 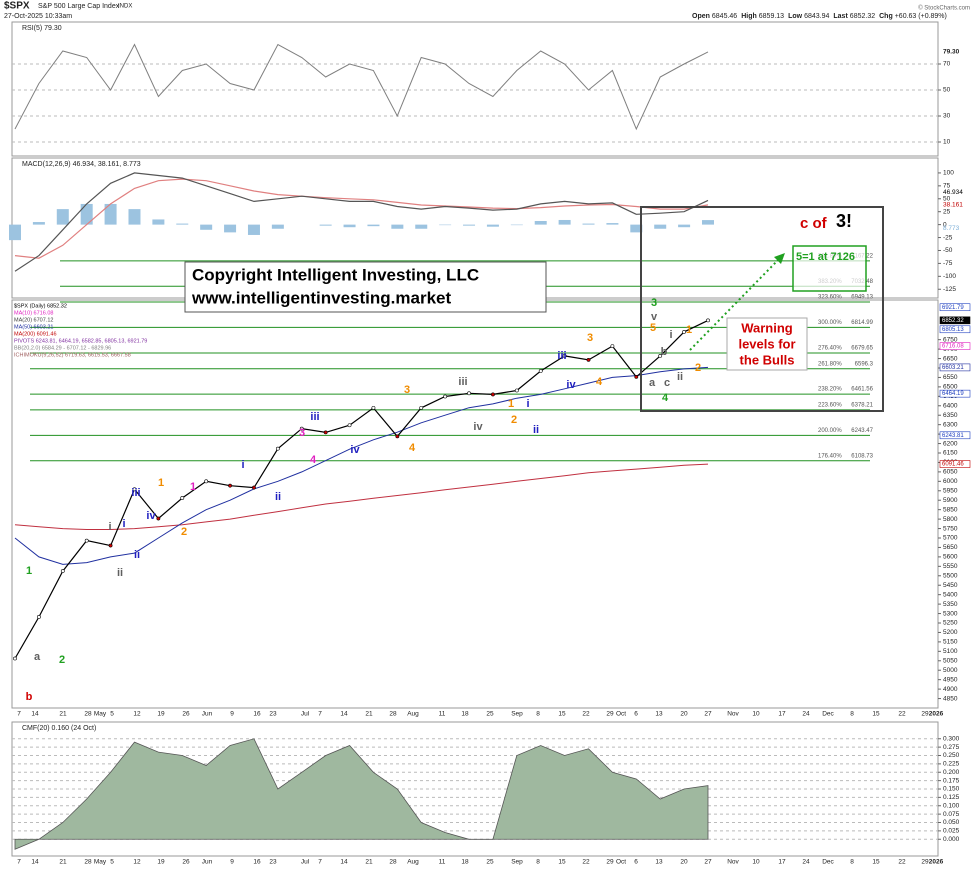 I want to click on symbol-name: S&P 500 Large Cap Index, so click(x=79, y=6).